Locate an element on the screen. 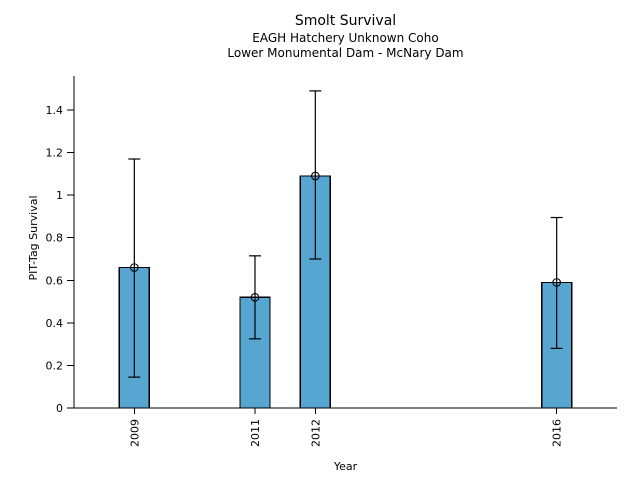  y-tick-label-1: 1 is located at coordinates (59, 195).